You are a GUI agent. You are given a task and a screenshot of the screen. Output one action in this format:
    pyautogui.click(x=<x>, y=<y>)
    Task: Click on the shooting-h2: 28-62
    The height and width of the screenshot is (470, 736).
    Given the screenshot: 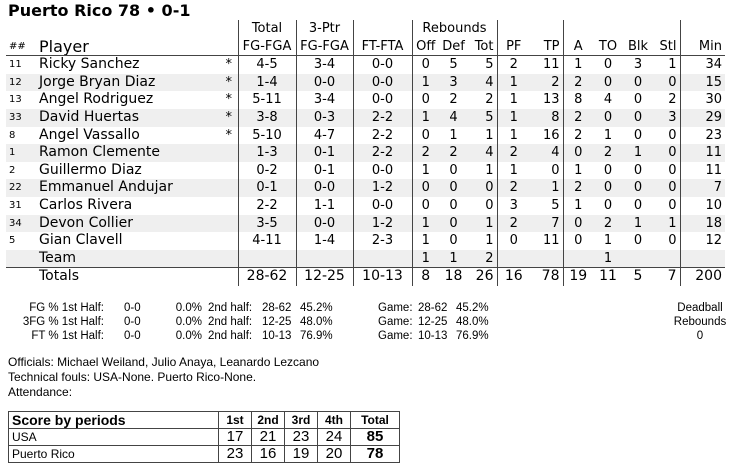 What is the action you would take?
    pyautogui.click(x=277, y=308)
    